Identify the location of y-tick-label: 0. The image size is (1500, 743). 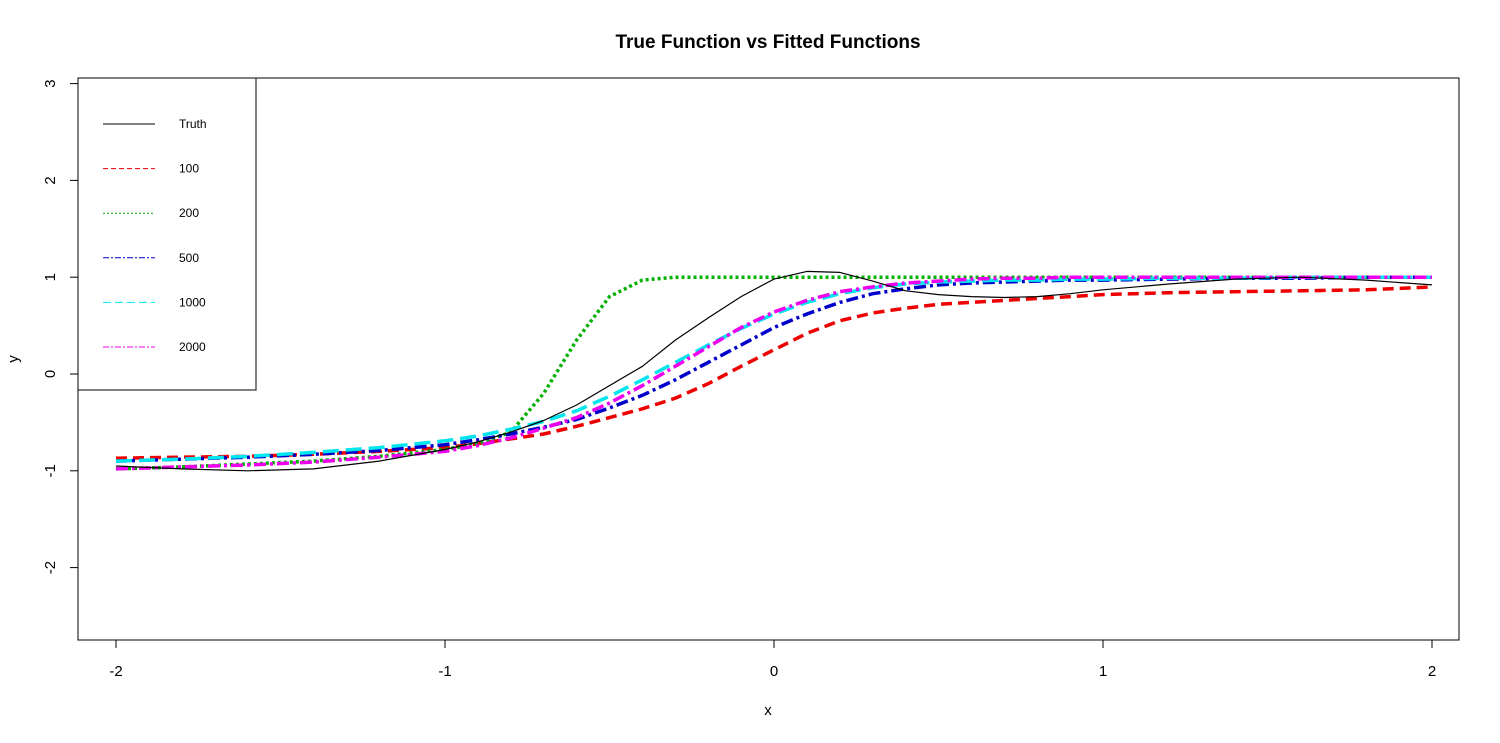
(50, 374).